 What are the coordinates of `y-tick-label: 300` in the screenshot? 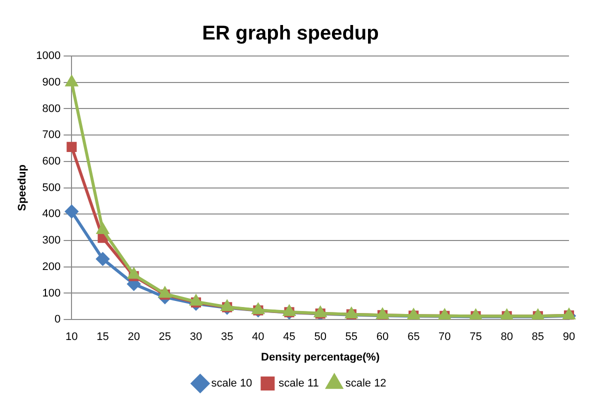 It's located at (51, 240).